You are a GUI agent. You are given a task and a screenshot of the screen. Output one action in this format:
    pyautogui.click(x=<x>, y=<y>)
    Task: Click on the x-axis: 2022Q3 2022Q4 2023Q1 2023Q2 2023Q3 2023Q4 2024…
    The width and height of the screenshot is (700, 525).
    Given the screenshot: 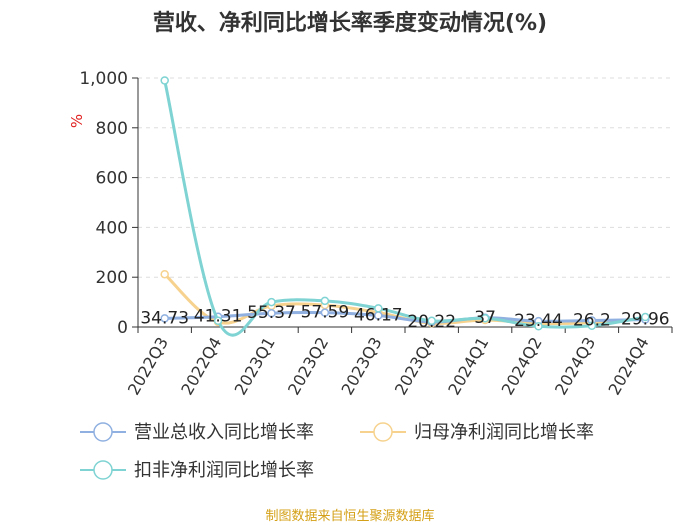 What is the action you would take?
    pyautogui.click(x=398, y=362)
    